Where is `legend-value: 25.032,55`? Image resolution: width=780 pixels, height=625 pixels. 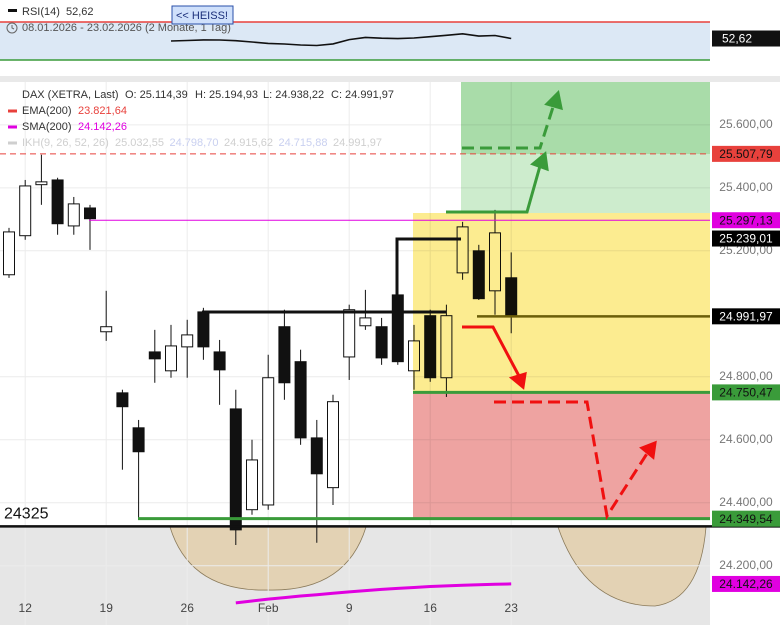 legend-value: 25.032,55 is located at coordinates (139, 143).